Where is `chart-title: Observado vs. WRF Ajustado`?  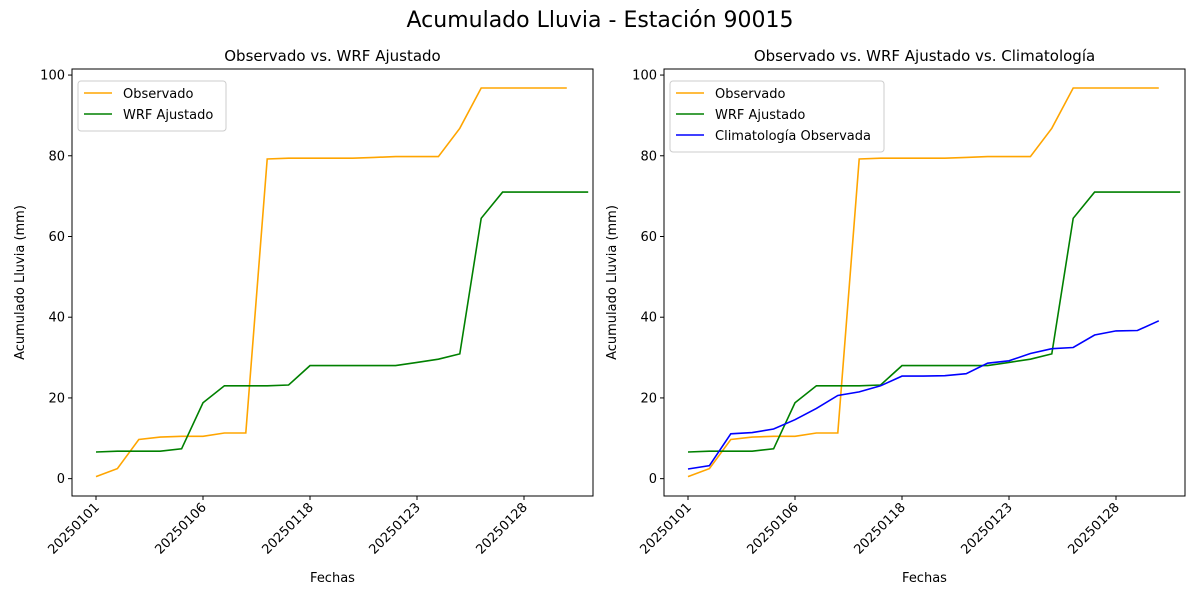 chart-title: Observado vs. WRF Ajustado is located at coordinates (332, 56).